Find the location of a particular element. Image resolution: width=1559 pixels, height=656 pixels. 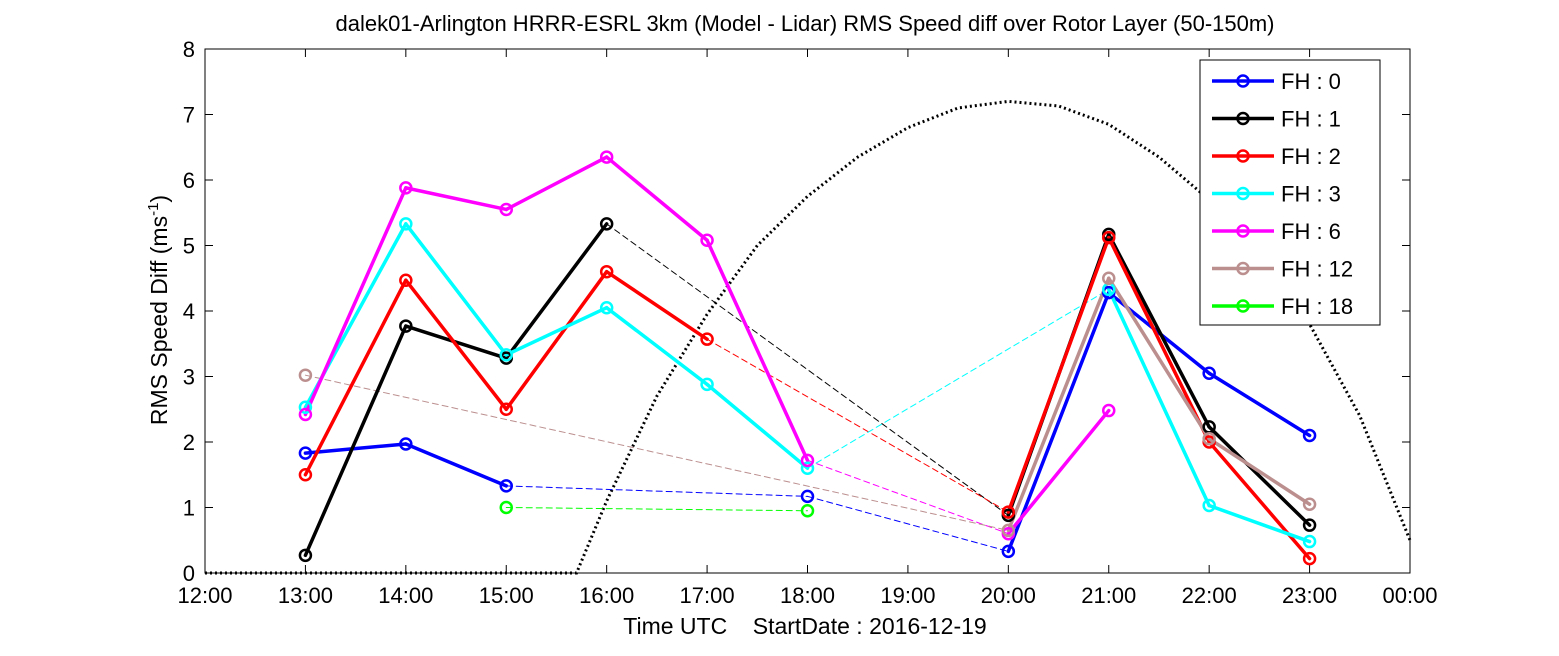

y-axis-label-main: RMS Speed Diff (ms is located at coordinates (159, 320).